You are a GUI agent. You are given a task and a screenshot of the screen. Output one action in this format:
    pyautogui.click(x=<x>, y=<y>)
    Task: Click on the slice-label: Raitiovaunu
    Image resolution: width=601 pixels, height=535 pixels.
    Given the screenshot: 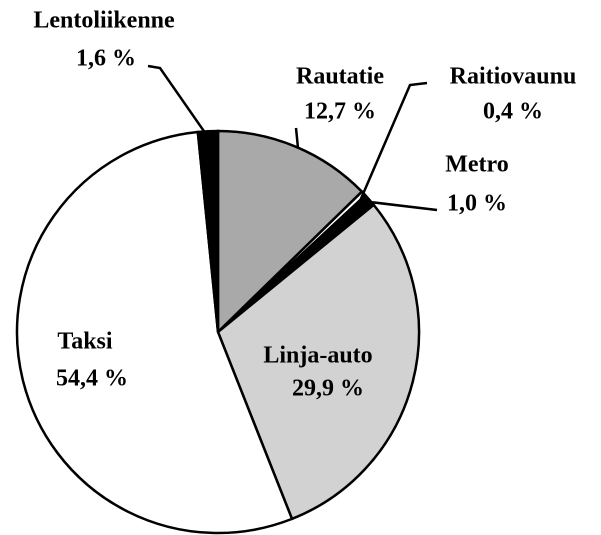 What is the action you would take?
    pyautogui.click(x=513, y=77)
    